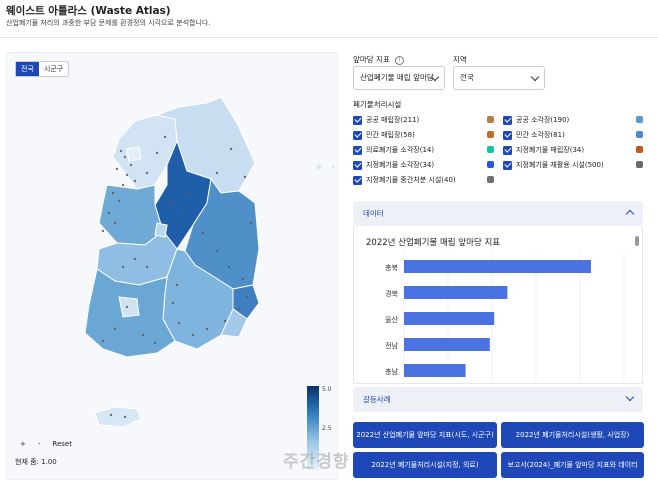  I want to click on map-region-chungnam, so click(131, 215).